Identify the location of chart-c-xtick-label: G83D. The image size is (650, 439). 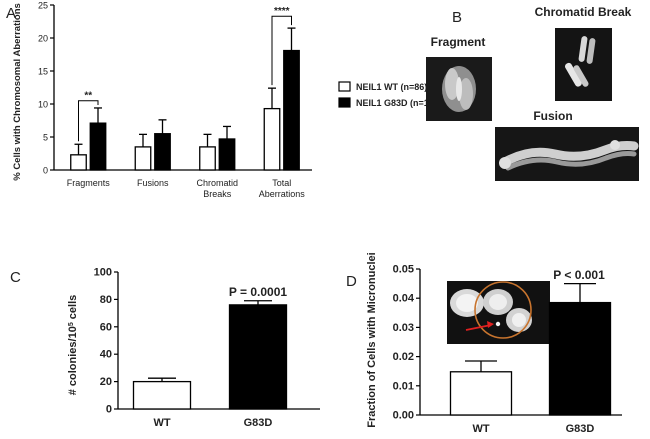
(258, 423).